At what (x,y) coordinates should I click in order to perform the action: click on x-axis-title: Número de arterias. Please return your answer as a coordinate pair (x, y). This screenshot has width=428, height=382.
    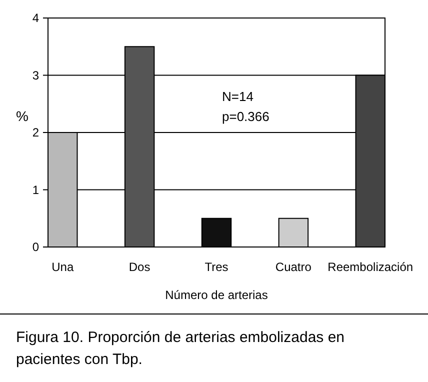
    Looking at the image, I should click on (216, 295).